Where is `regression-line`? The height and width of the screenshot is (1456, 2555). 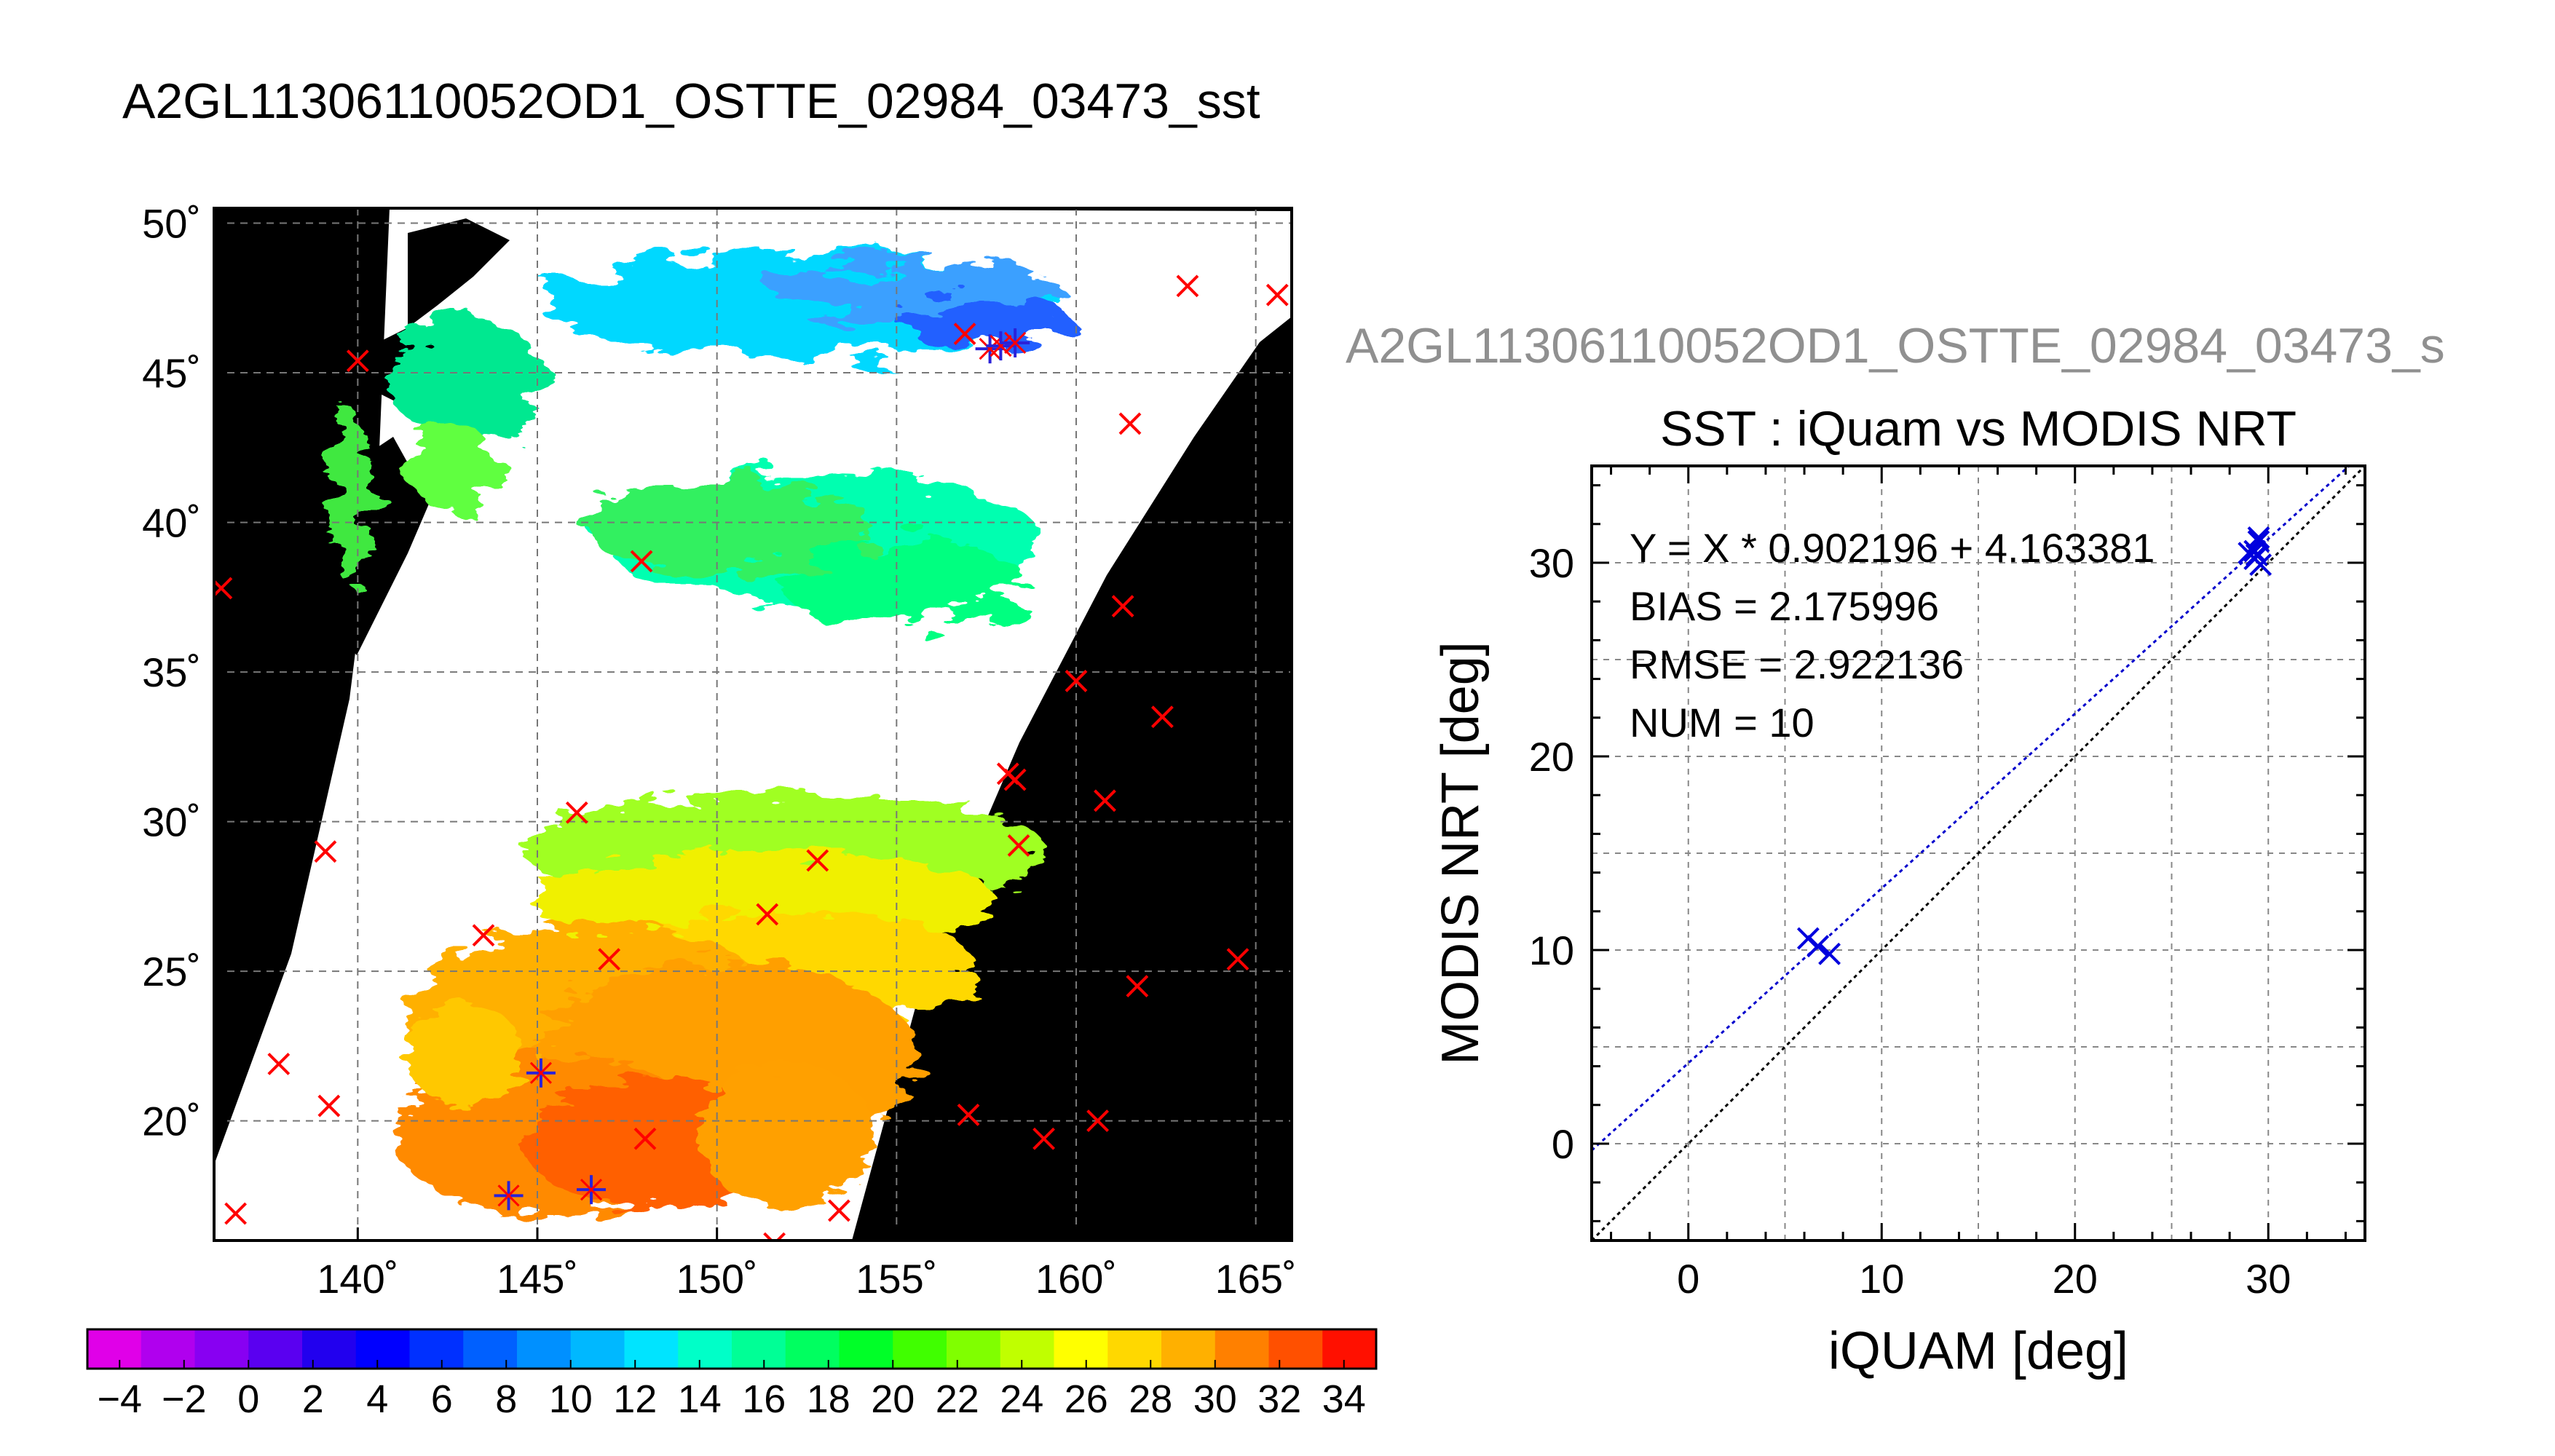 regression-line is located at coordinates (1971, 809).